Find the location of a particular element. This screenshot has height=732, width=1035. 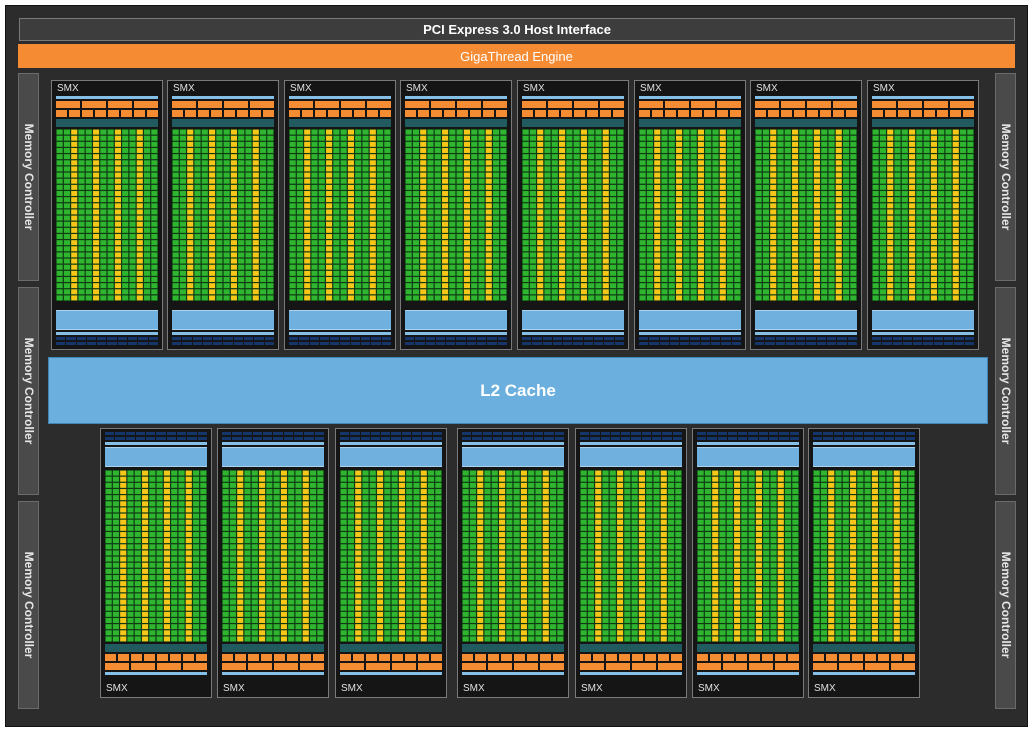

dispatch-unit-row is located at coordinates (690, 113).